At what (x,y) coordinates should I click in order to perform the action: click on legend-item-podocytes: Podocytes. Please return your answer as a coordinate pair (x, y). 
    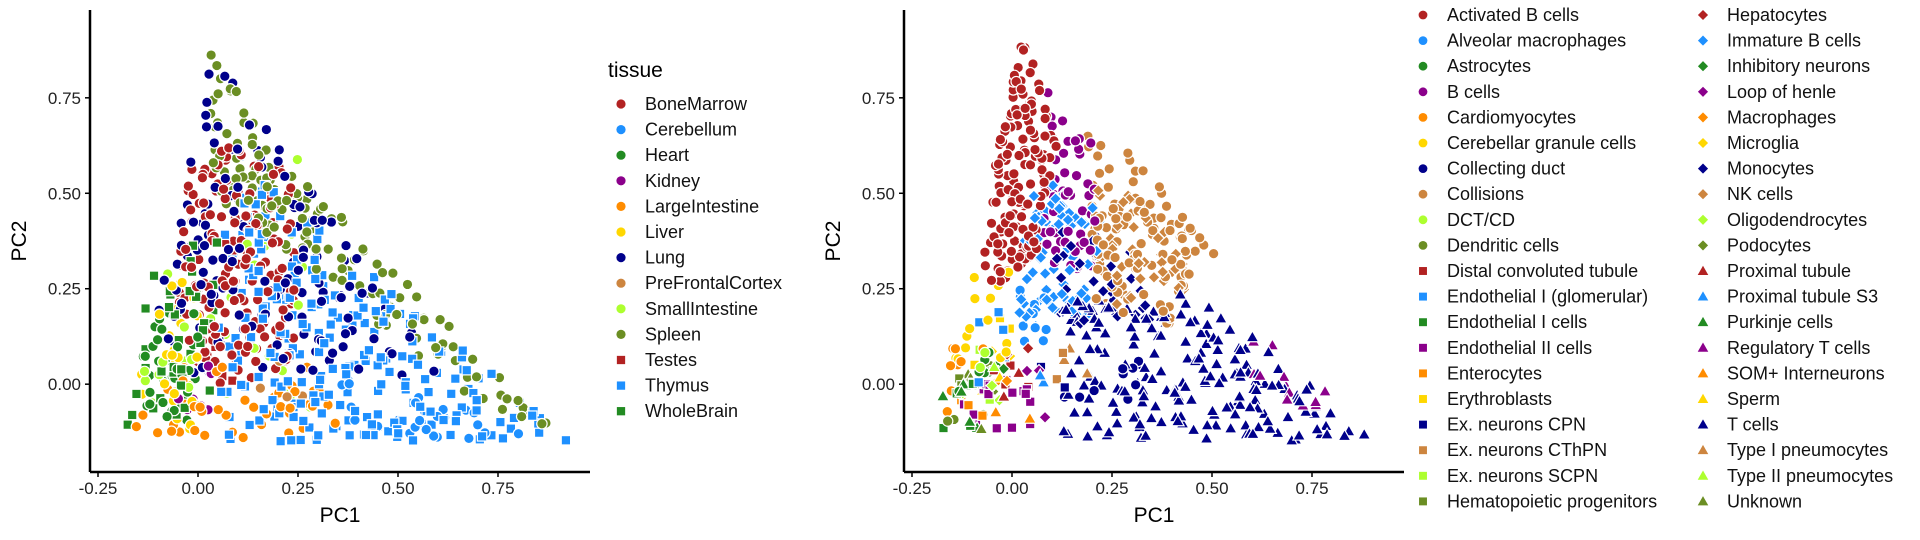
    Looking at the image, I should click on (1754, 245).